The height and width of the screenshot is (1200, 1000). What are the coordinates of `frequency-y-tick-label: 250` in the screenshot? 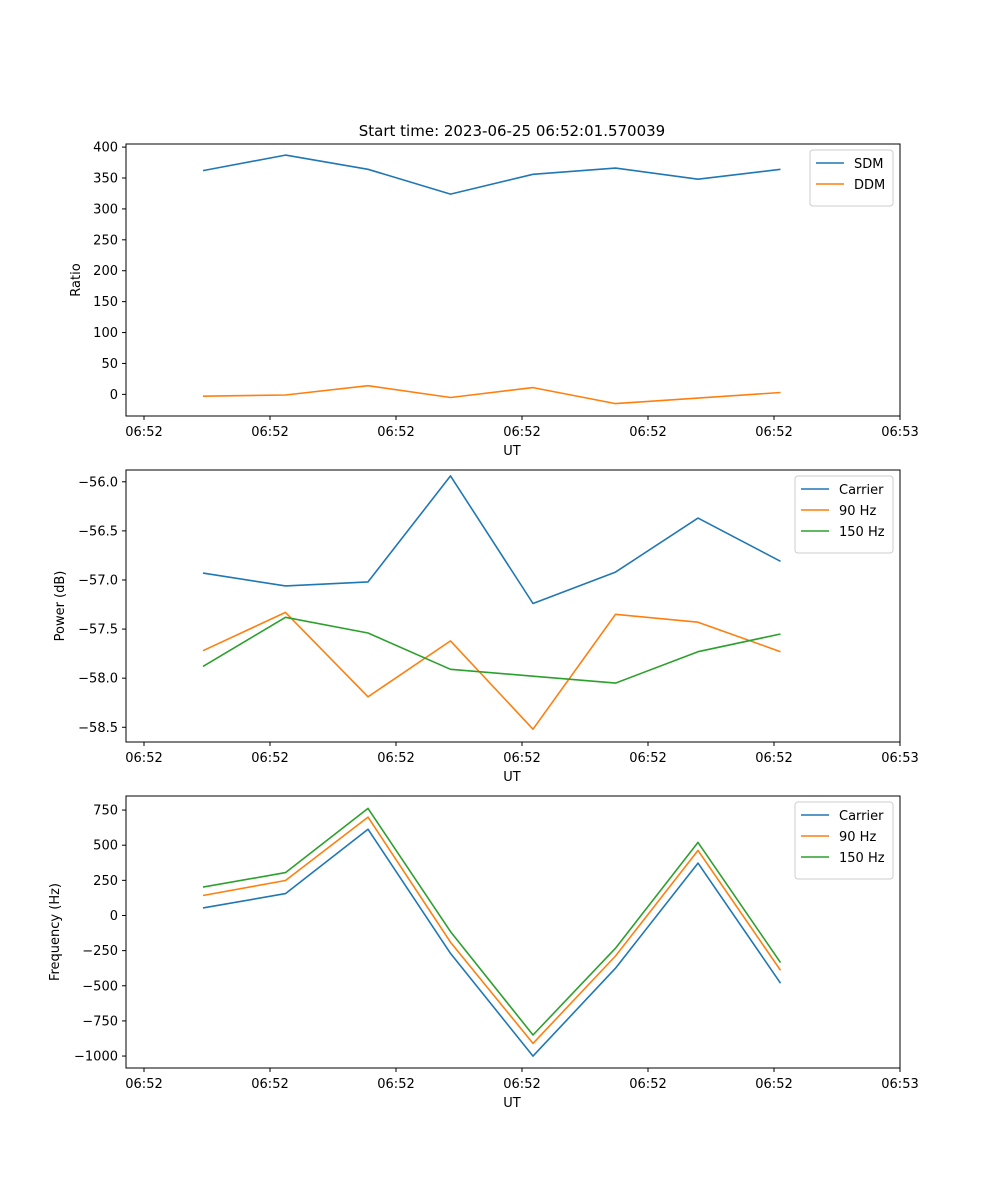 It's located at (105, 881).